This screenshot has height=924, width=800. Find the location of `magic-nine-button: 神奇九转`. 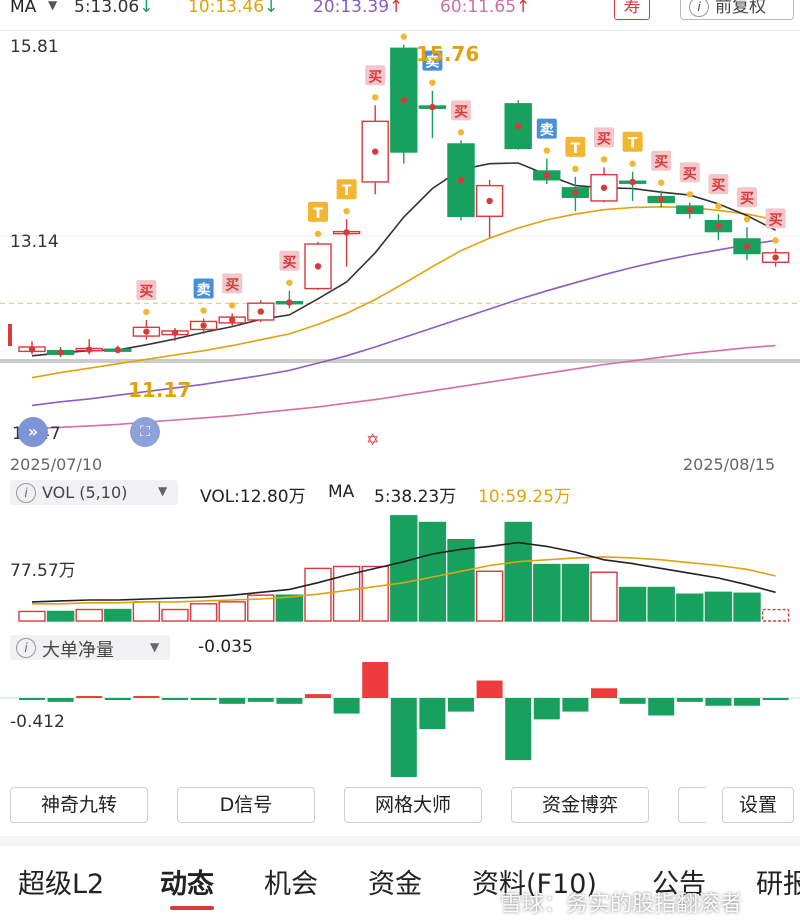

magic-nine-button: 神奇九转 is located at coordinates (79, 805).